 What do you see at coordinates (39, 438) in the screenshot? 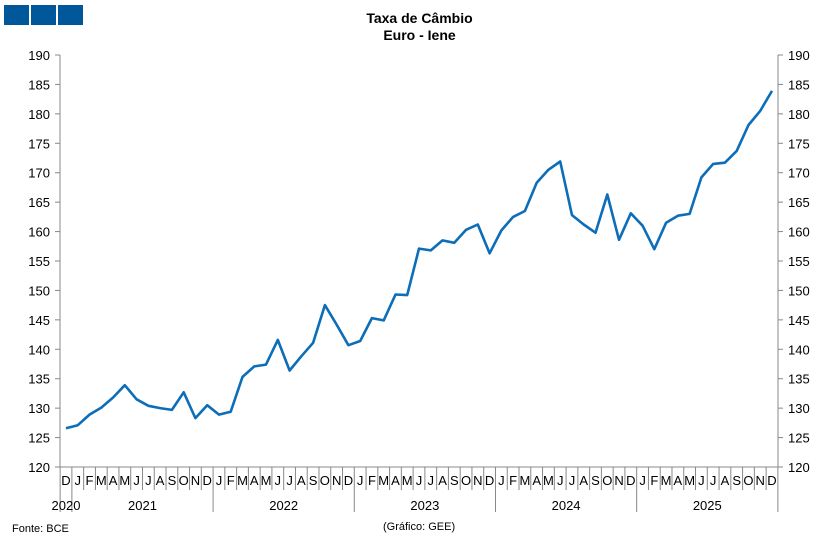
I see `y-tick-label-left: 125` at bounding box center [39, 438].